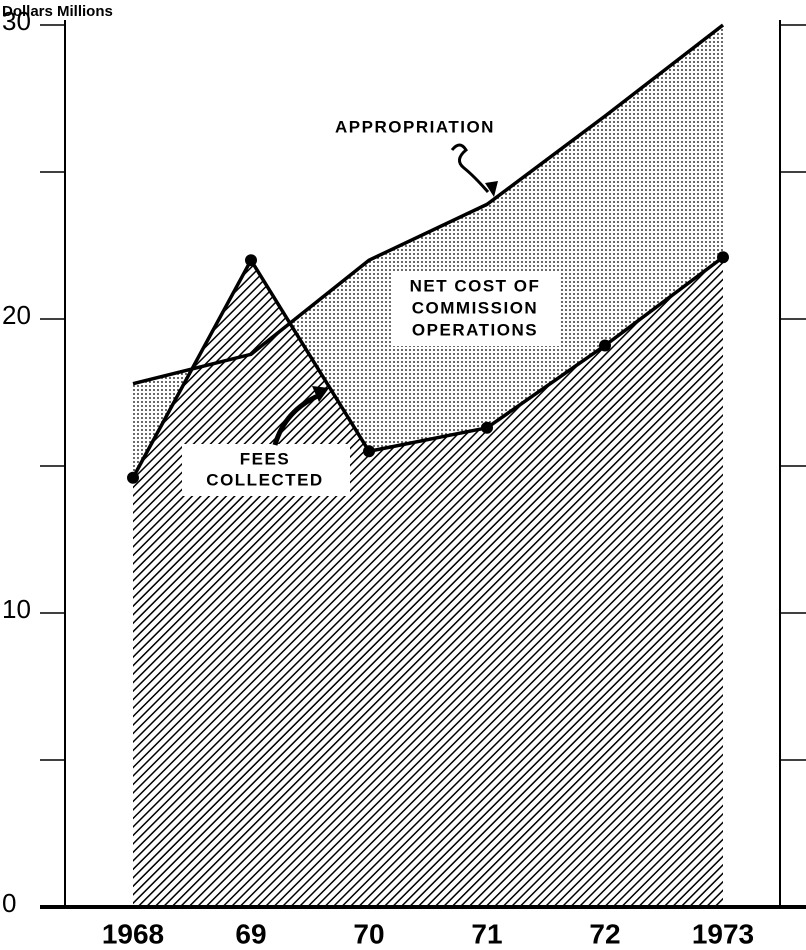 This screenshot has height=950, width=806. I want to click on annotation: COLLECTED, so click(264, 479).